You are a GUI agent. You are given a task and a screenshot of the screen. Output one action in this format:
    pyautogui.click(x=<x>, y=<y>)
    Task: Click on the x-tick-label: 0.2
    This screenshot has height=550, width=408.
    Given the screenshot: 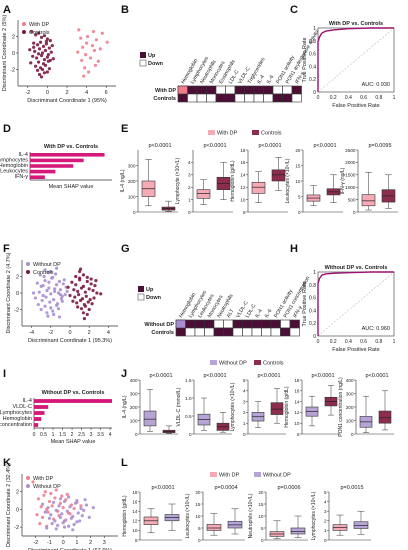 What is the action you would take?
    pyautogui.click(x=333, y=98)
    